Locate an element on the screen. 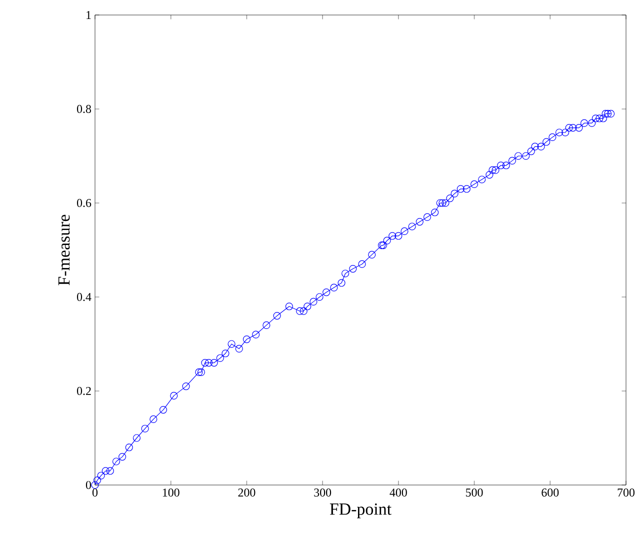 The height and width of the screenshot is (558, 641). x-axis-title: FD-point is located at coordinates (361, 510).